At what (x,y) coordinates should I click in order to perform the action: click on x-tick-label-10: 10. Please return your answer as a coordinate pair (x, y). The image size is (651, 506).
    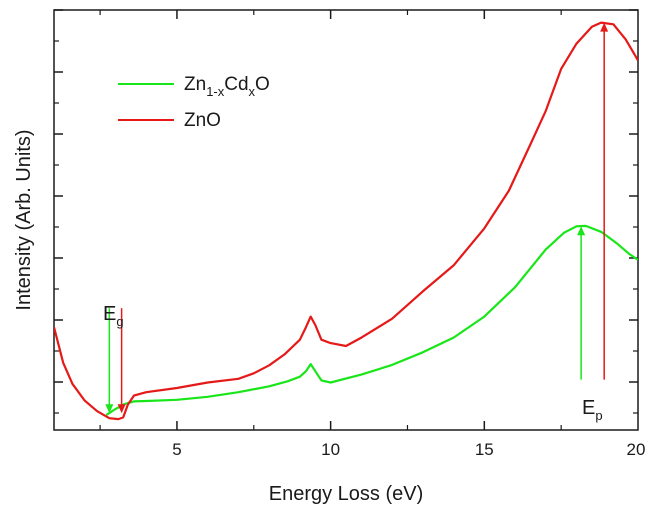
    Looking at the image, I should click on (330, 449).